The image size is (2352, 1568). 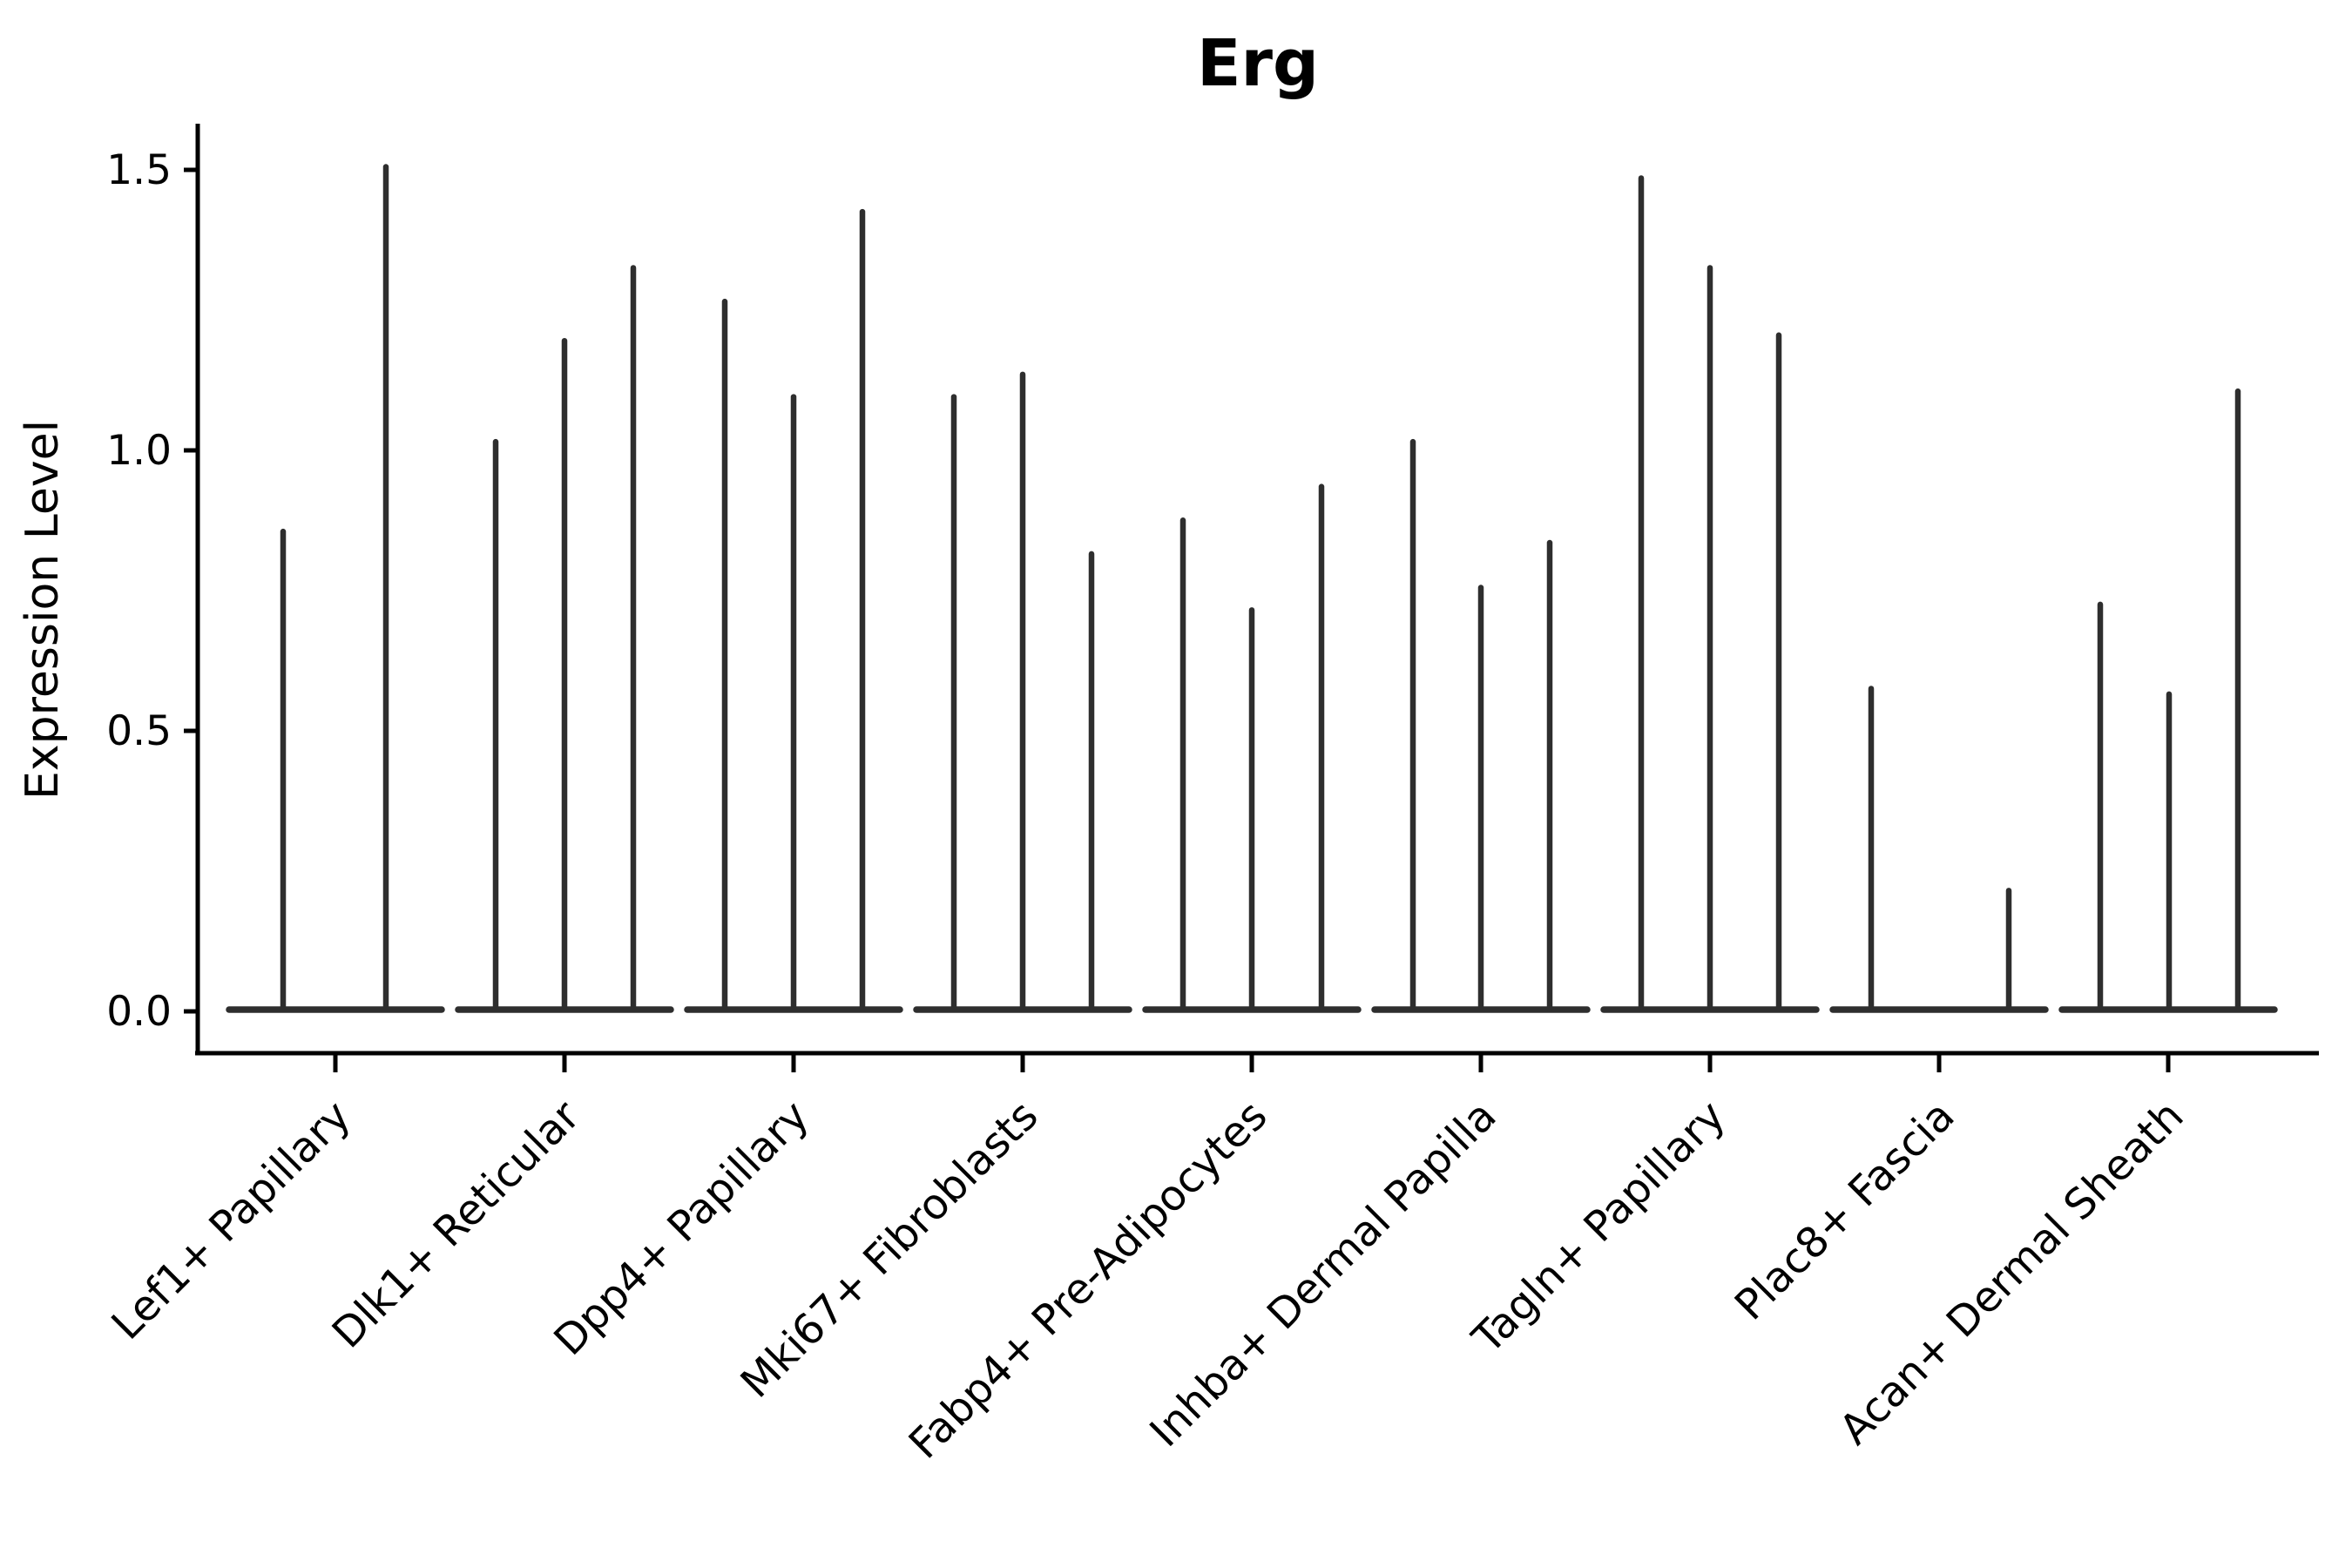 What do you see at coordinates (1845, 1211) in the screenshot?
I see `category-label: Plac8+ Fascia` at bounding box center [1845, 1211].